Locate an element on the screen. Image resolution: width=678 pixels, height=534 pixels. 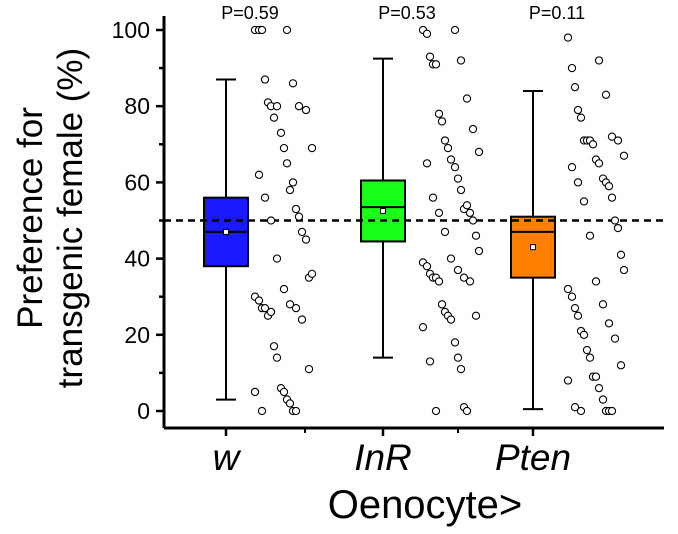
y-tick-label: 60 is located at coordinates (137, 182).